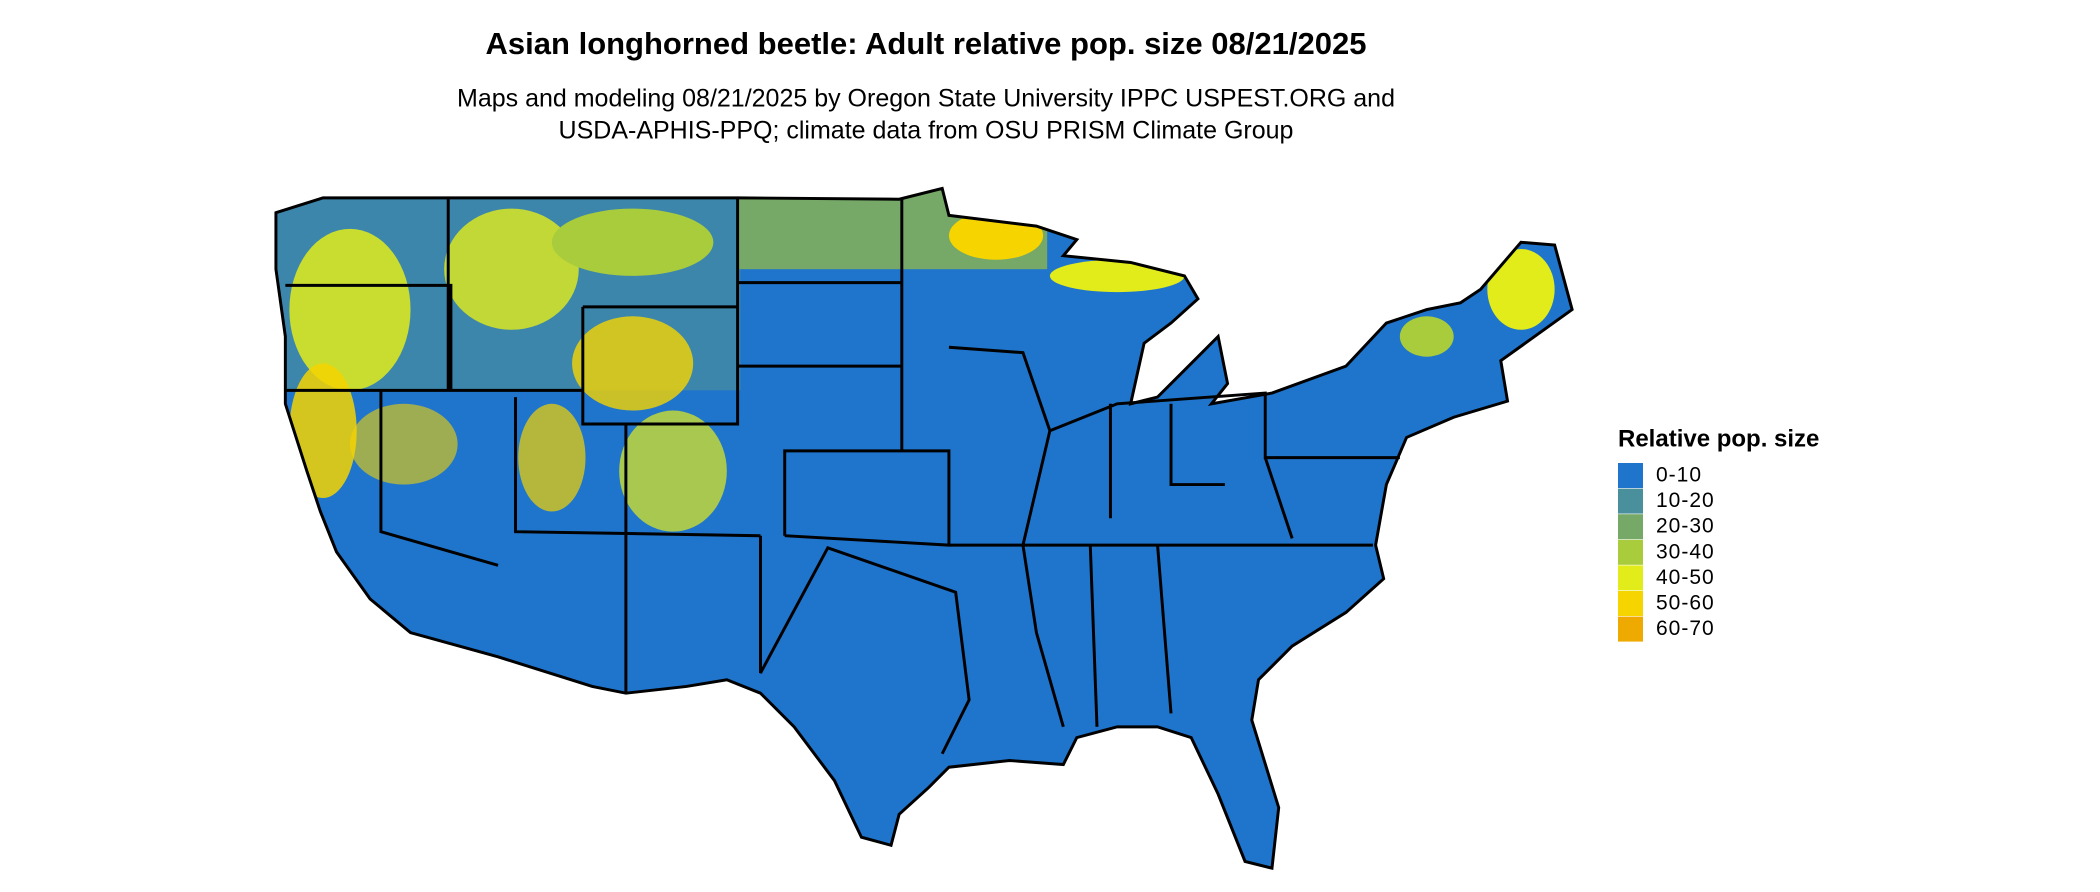 The height and width of the screenshot is (892, 2100). What do you see at coordinates (1685, 603) in the screenshot?
I see `legend-label: 50-60` at bounding box center [1685, 603].